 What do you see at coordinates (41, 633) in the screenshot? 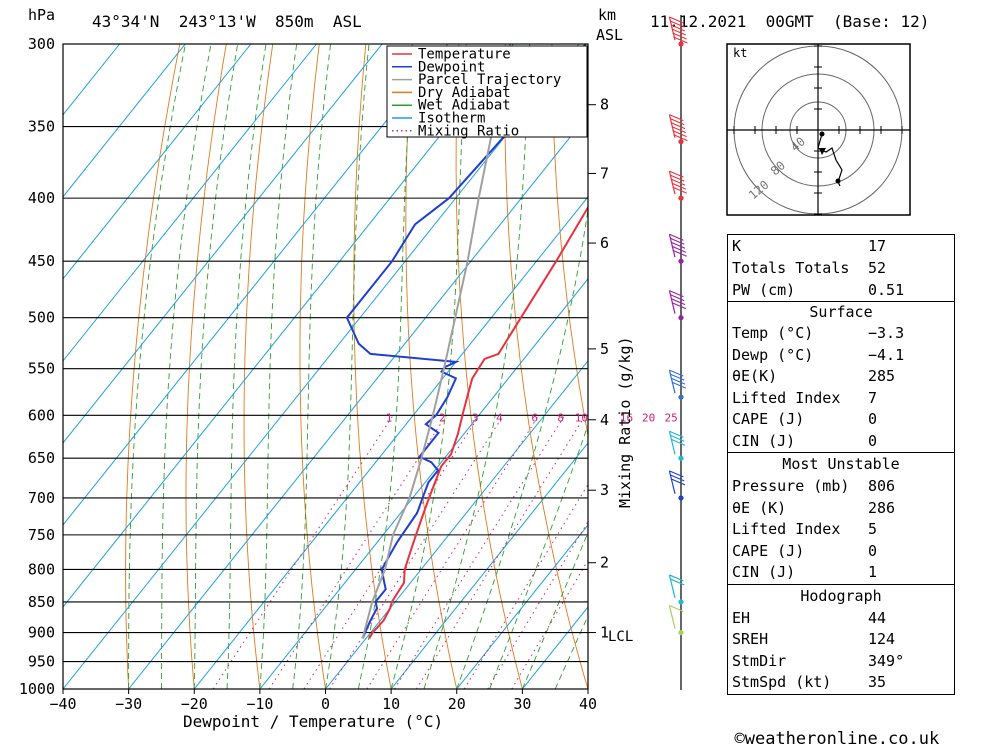
I see `pressure-tick-label: 900` at bounding box center [41, 633].